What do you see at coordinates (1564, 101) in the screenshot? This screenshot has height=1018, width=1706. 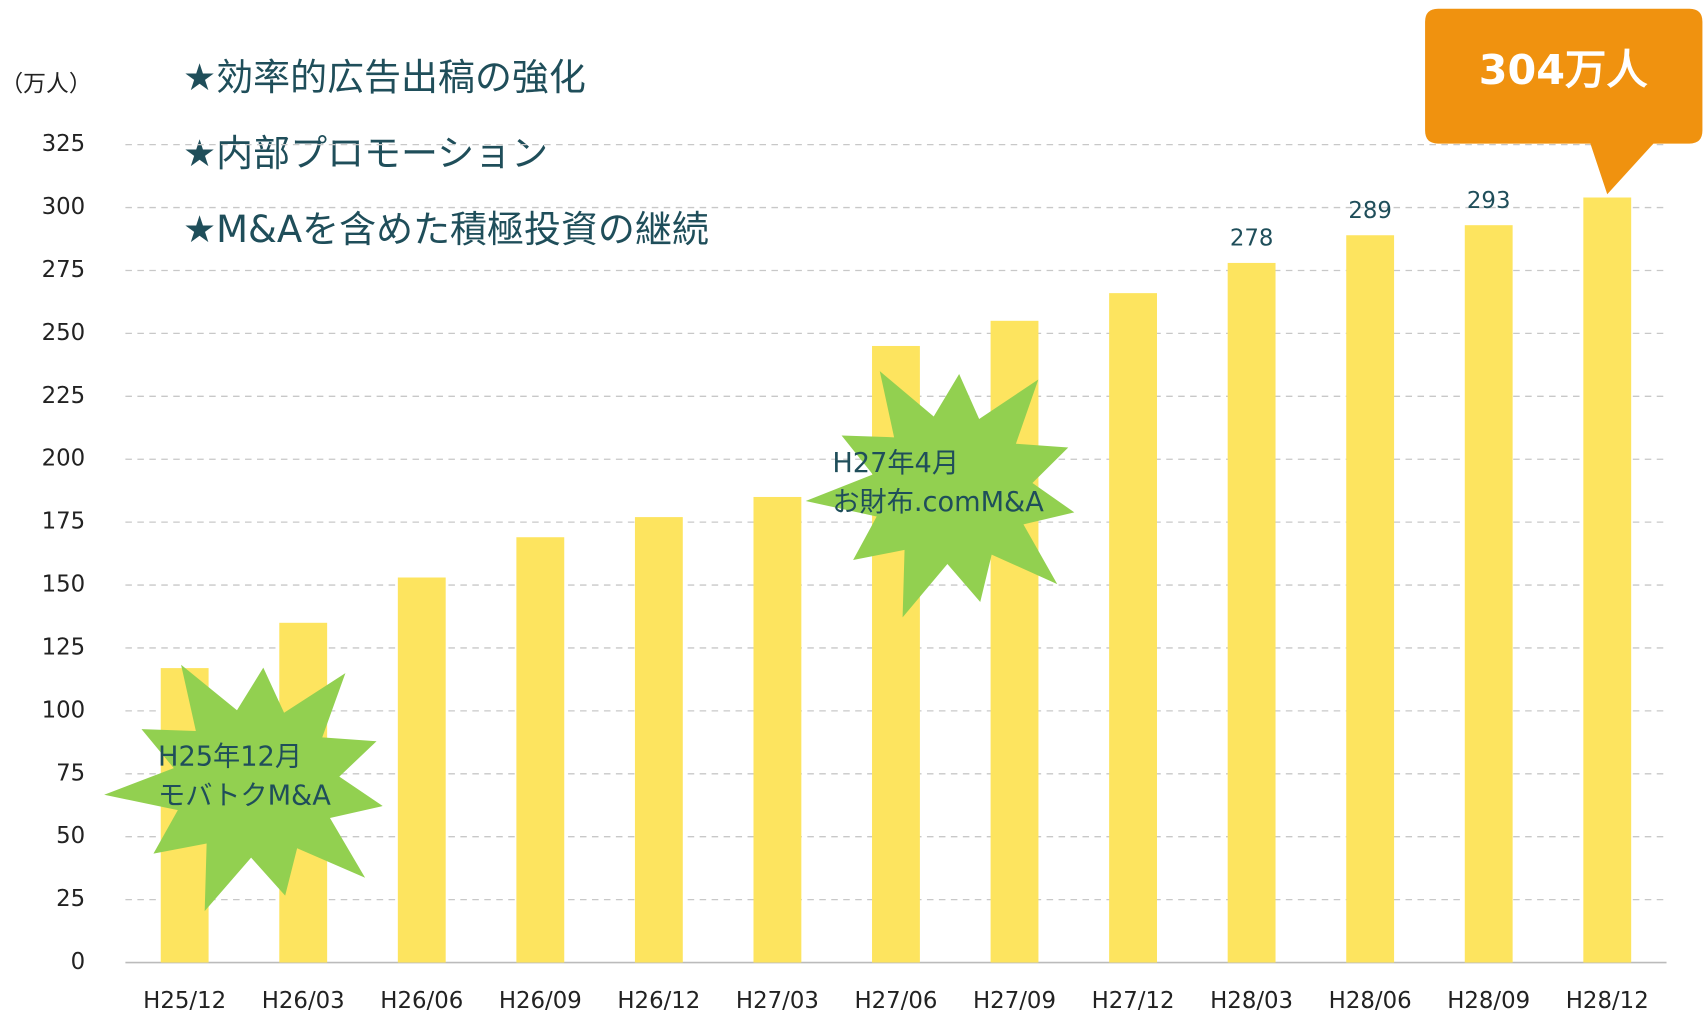 I see `callout` at bounding box center [1564, 101].